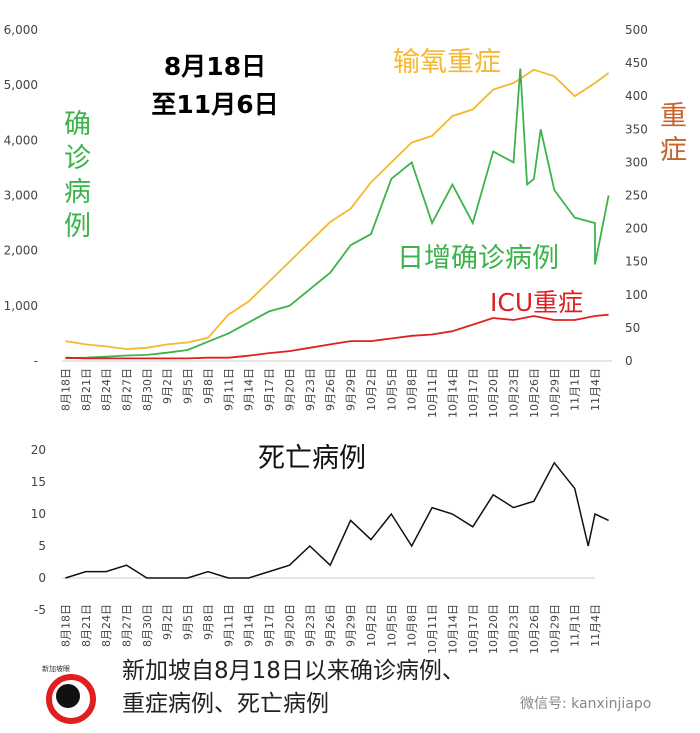 This screenshot has width=700, height=733. I want to click on x-tick-label: 9月29日, so click(351, 389).